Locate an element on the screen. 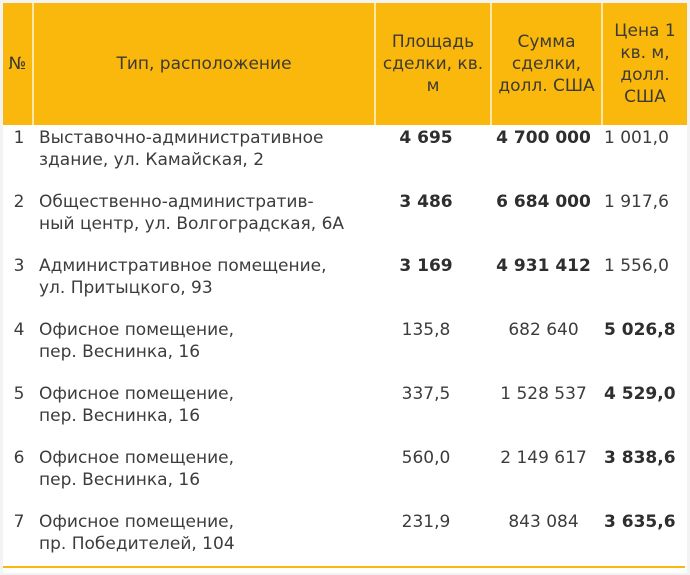  cell-num: 5 is located at coordinates (19, 394).